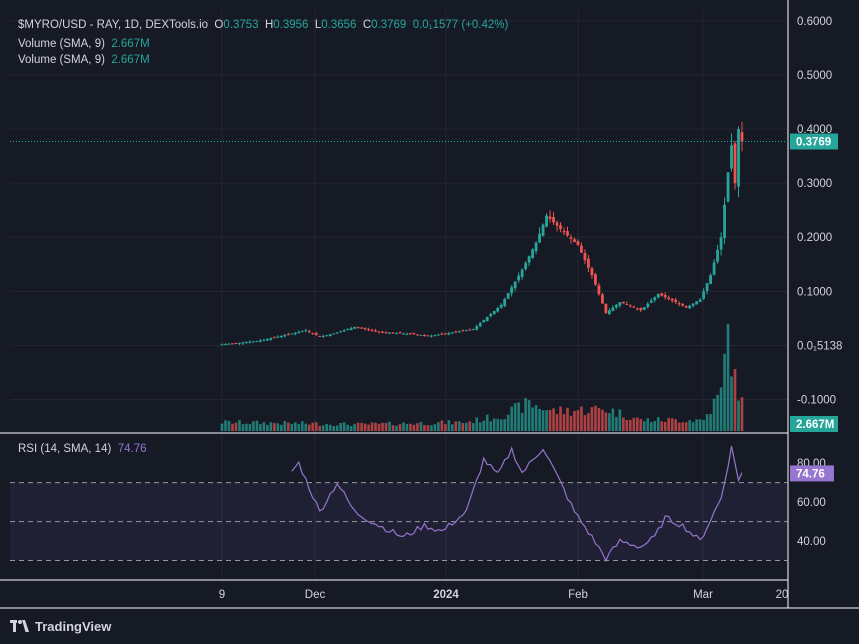  Describe the element at coordinates (315, 595) in the screenshot. I see `time-tick-label: Dec` at that location.